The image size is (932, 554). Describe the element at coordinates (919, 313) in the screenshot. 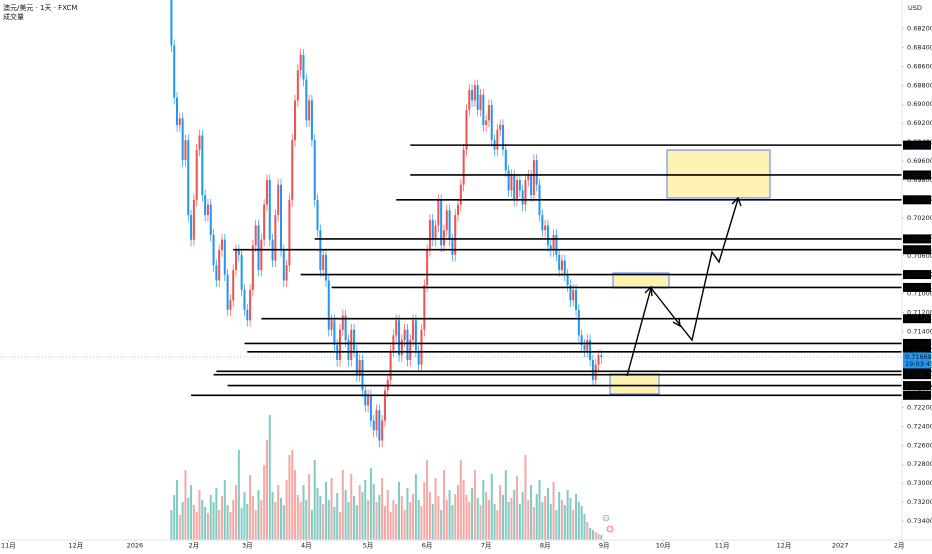

I see `y-tick-label: 0.71200` at that location.